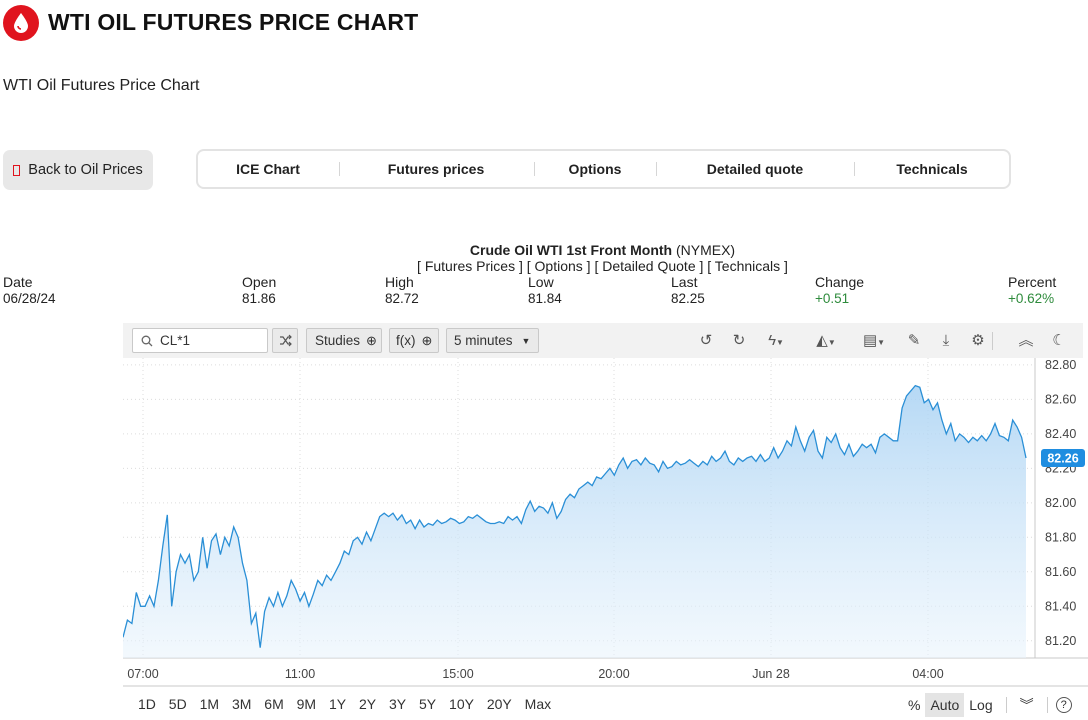 This screenshot has height=720, width=1088. Describe the element at coordinates (457, 674) in the screenshot. I see `x-tick-label: 15:00` at that location.